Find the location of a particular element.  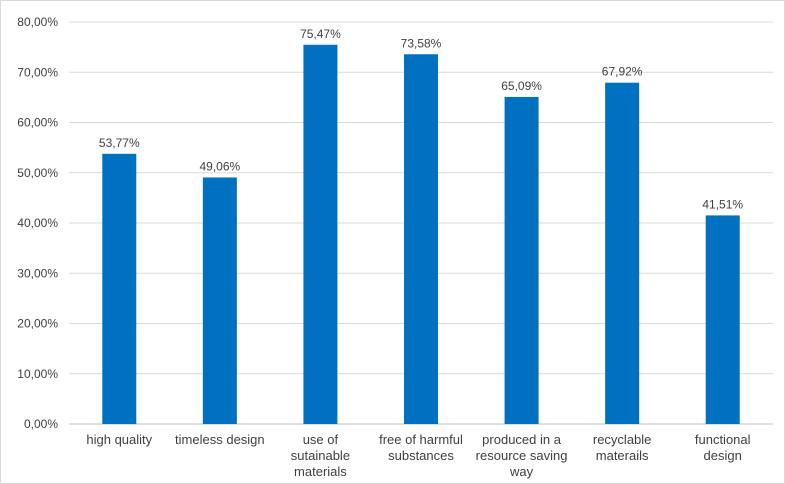

y-tick-label: 0,00% is located at coordinates (41, 424).